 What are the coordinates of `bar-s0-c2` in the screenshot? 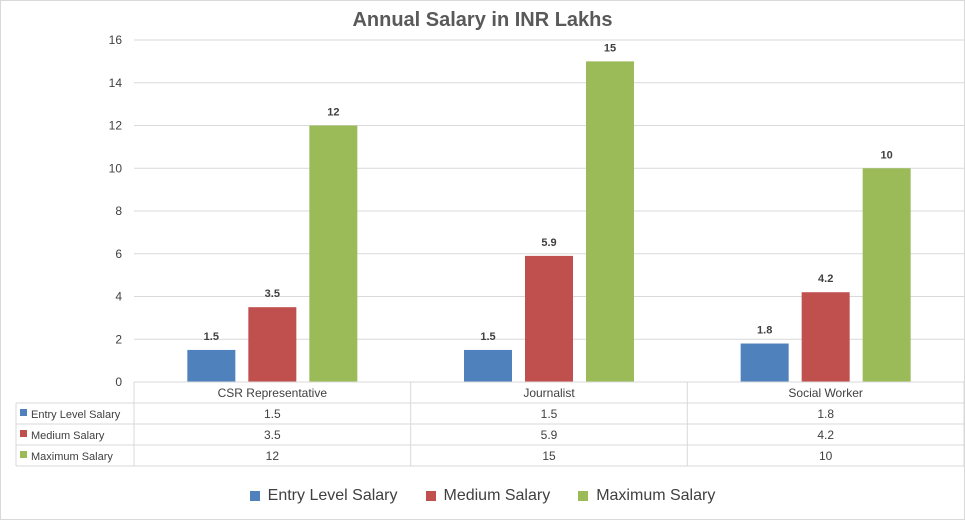 It's located at (764, 362).